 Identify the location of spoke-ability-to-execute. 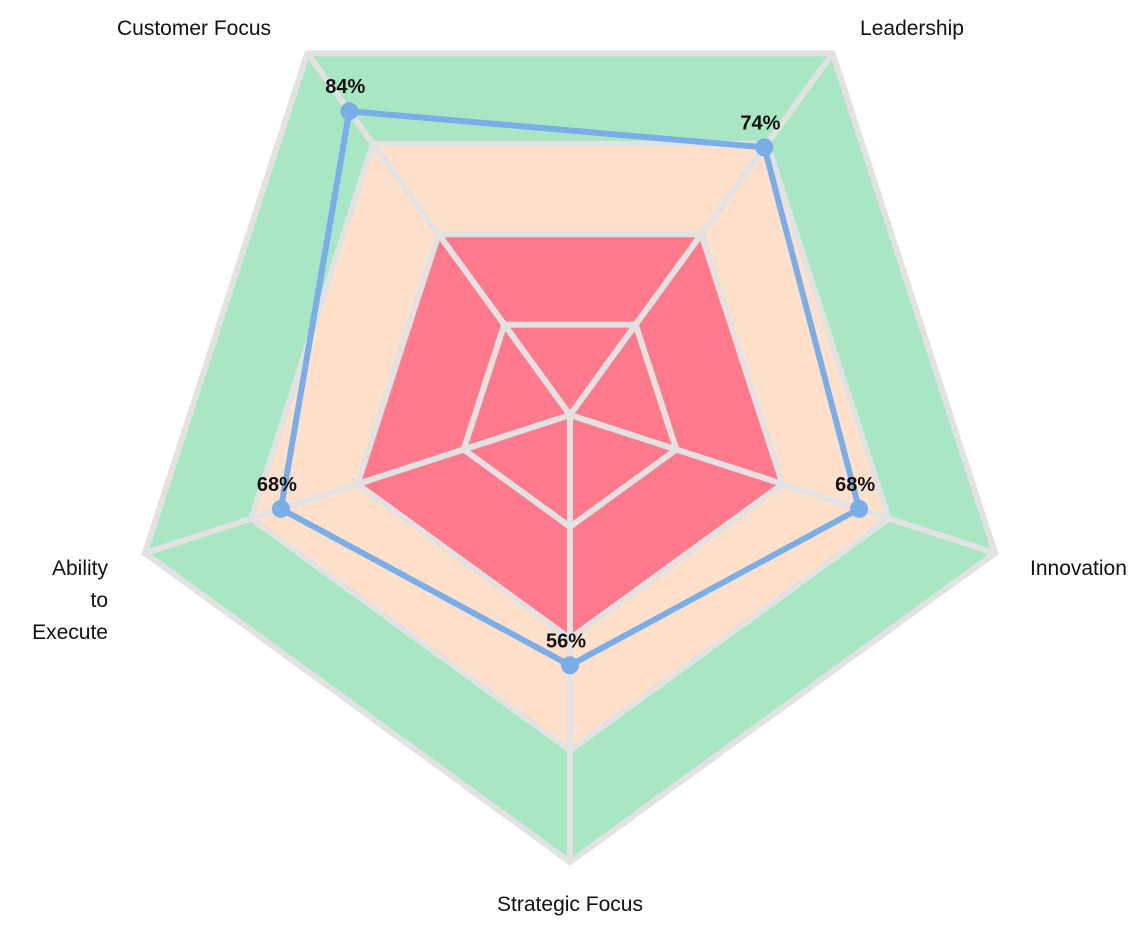
(357, 484).